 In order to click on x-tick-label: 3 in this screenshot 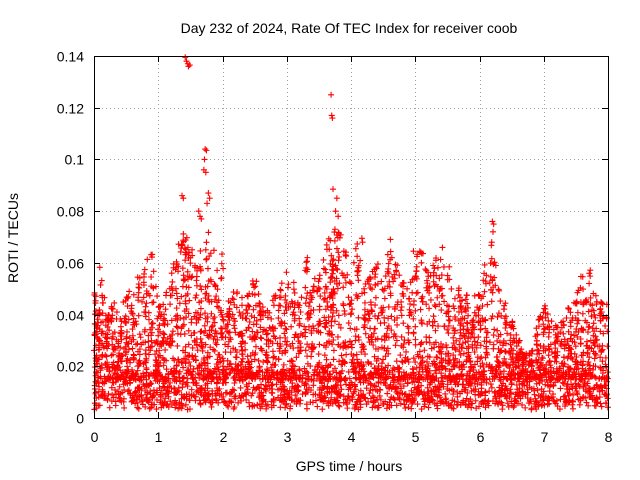, I will do `click(288, 437)`.